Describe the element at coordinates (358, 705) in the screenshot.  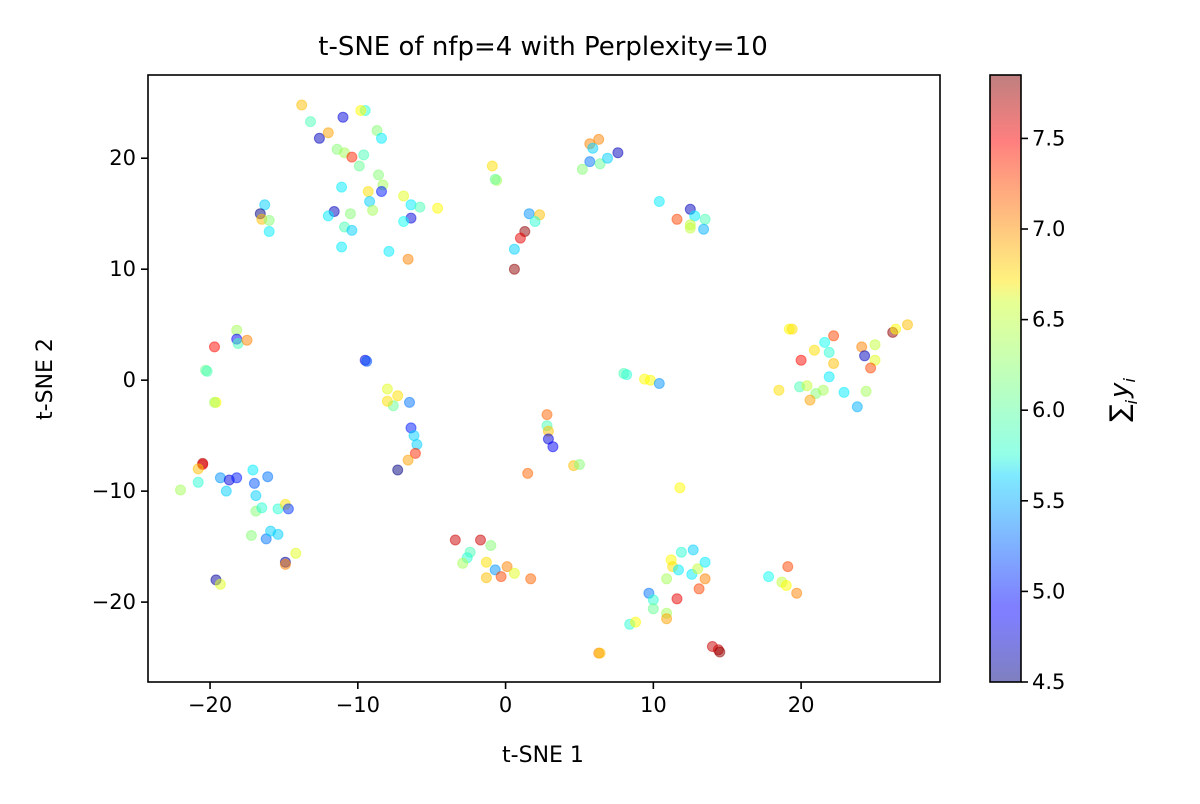
I see `x-tick-label: −10` at that location.